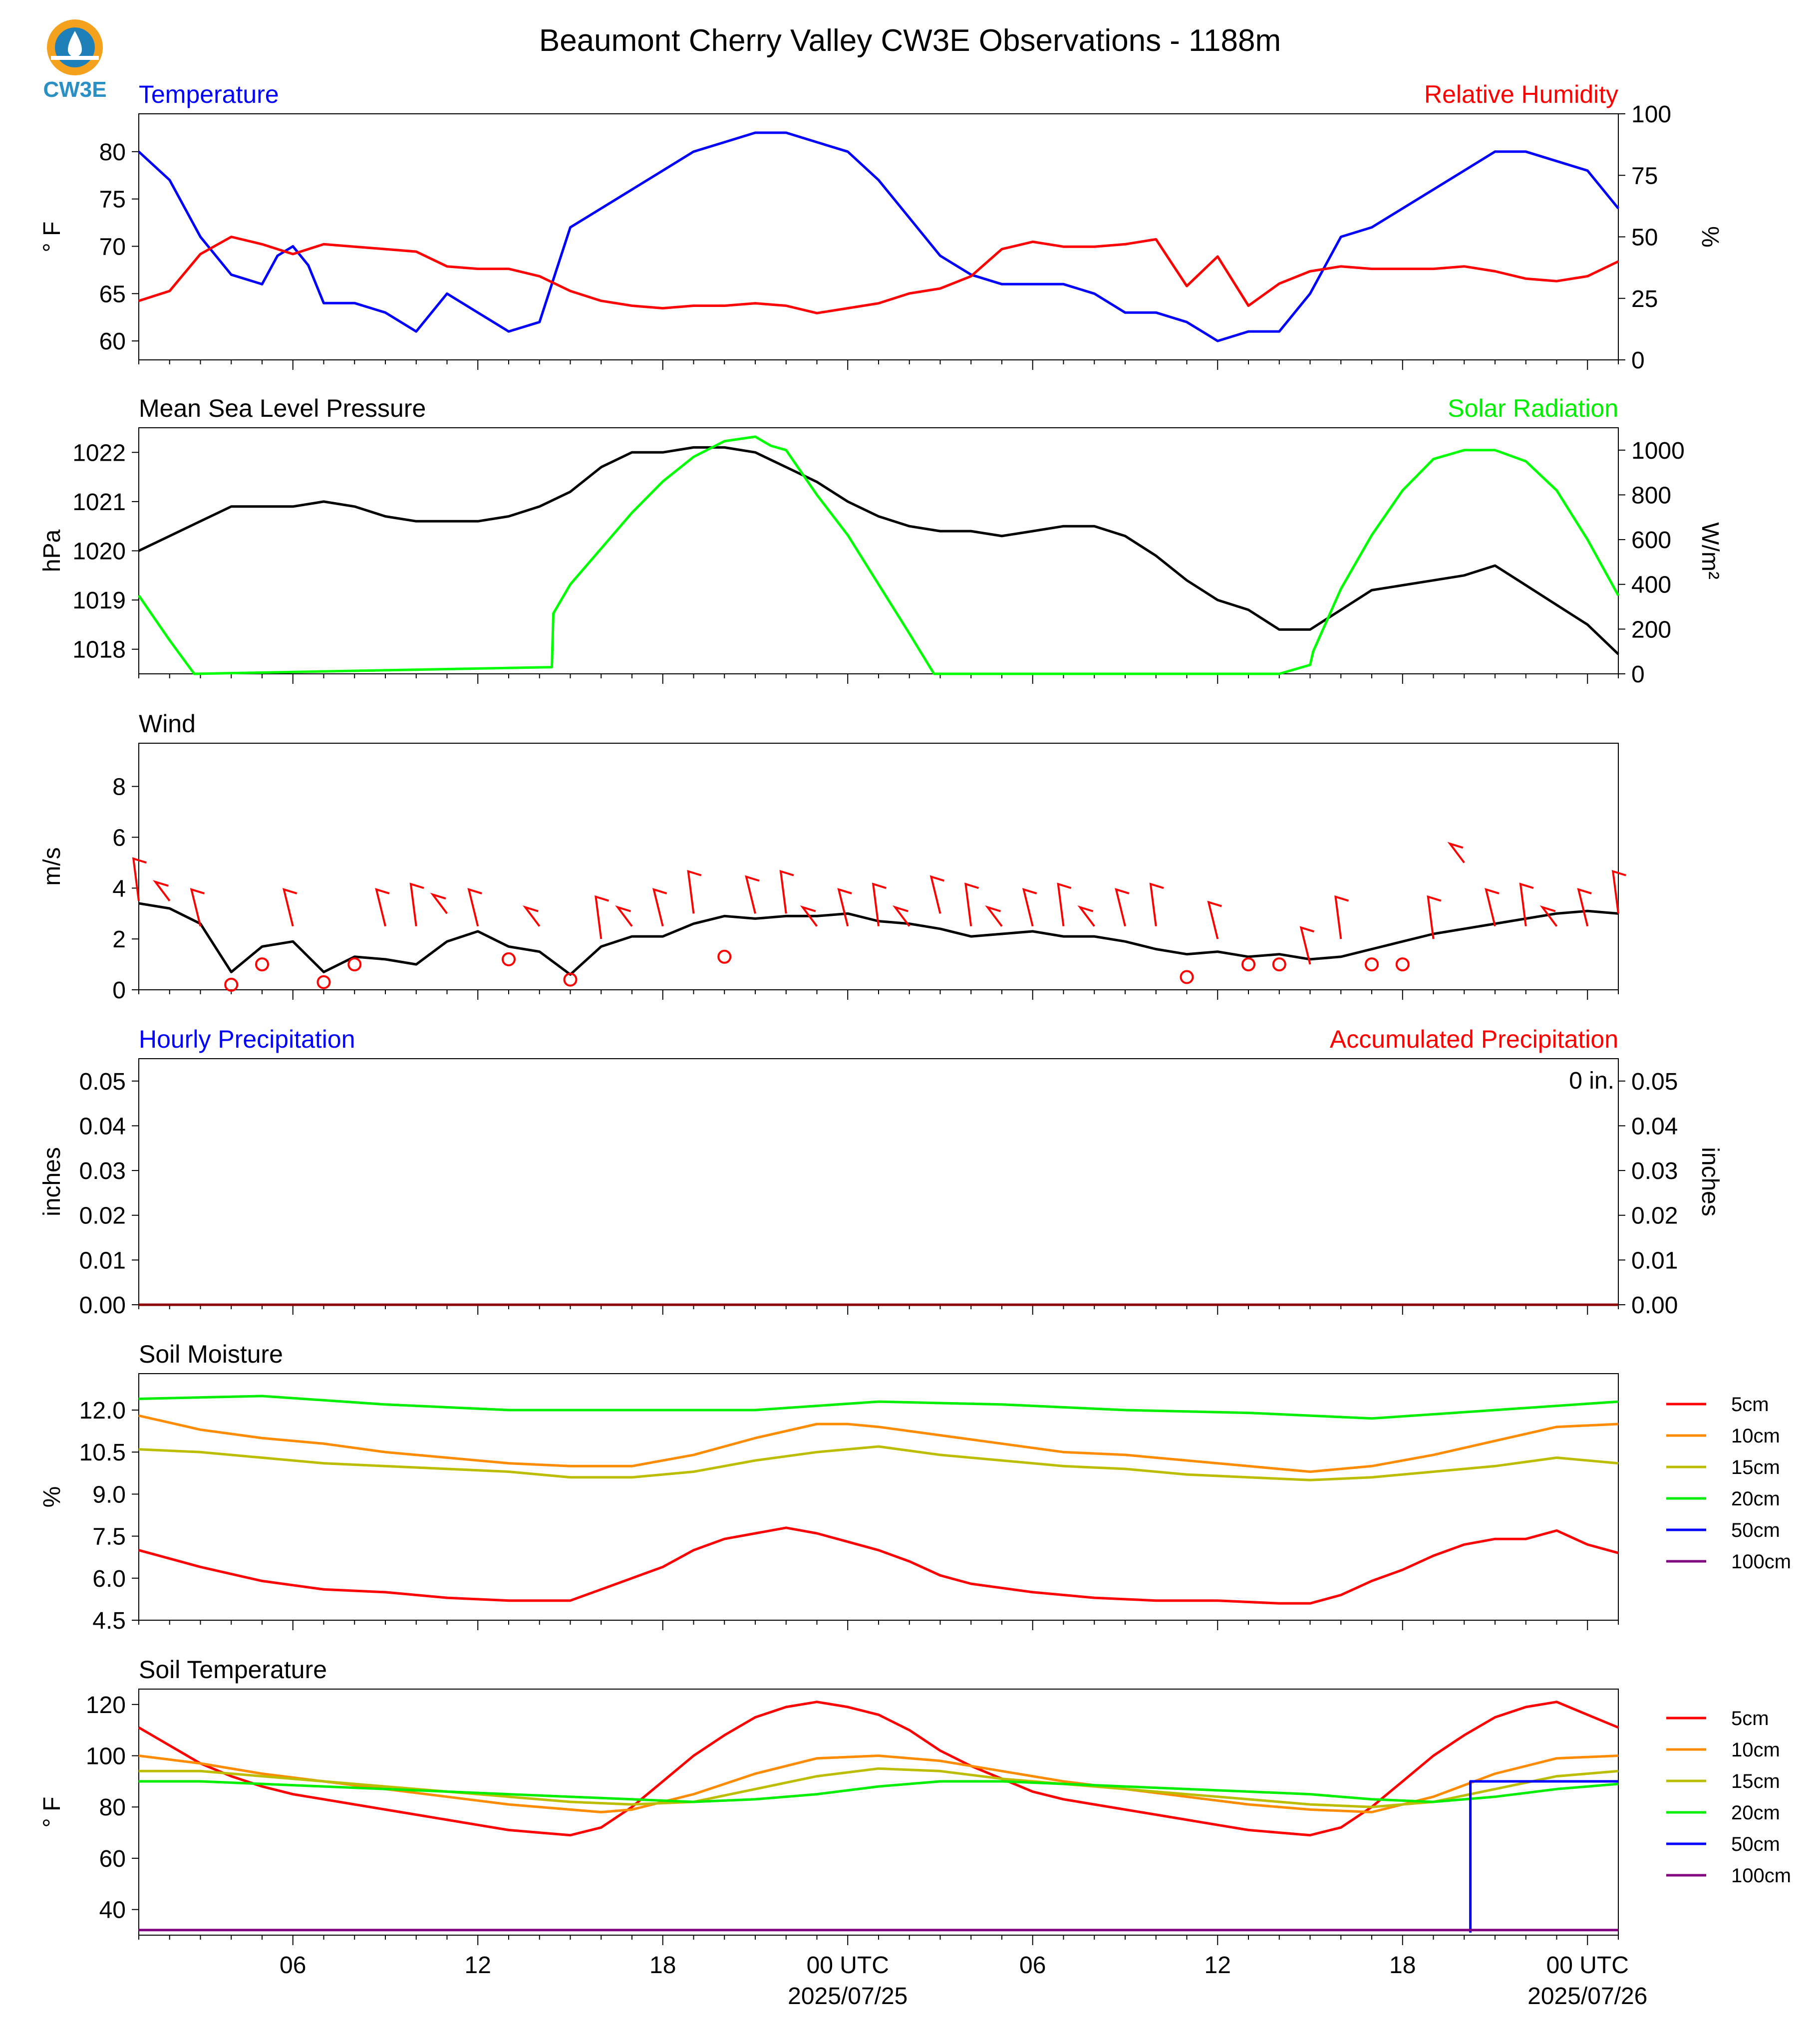  I want to click on x-date-label: 2025/07/25, so click(848, 1996).